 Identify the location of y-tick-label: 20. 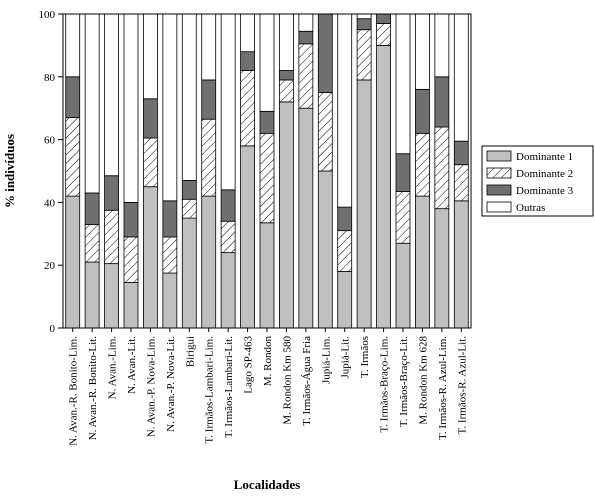
(50, 266).